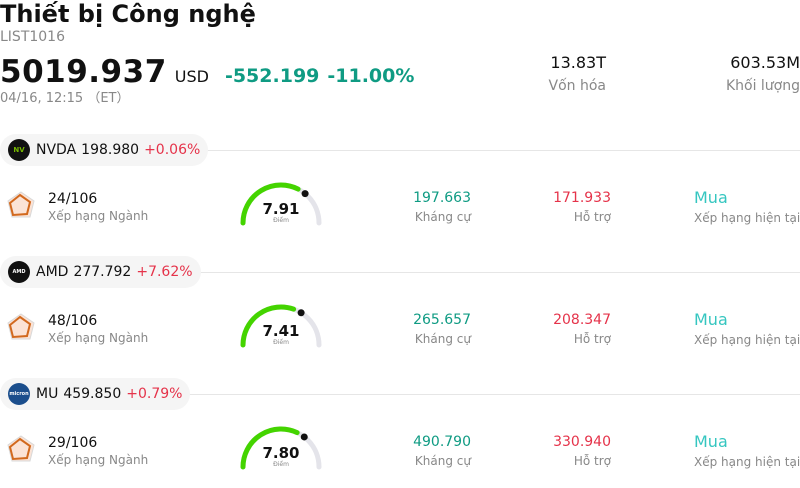 The image size is (800, 488). Describe the element at coordinates (578, 62) in the screenshot. I see `market-cap-value: 13.83T` at that location.